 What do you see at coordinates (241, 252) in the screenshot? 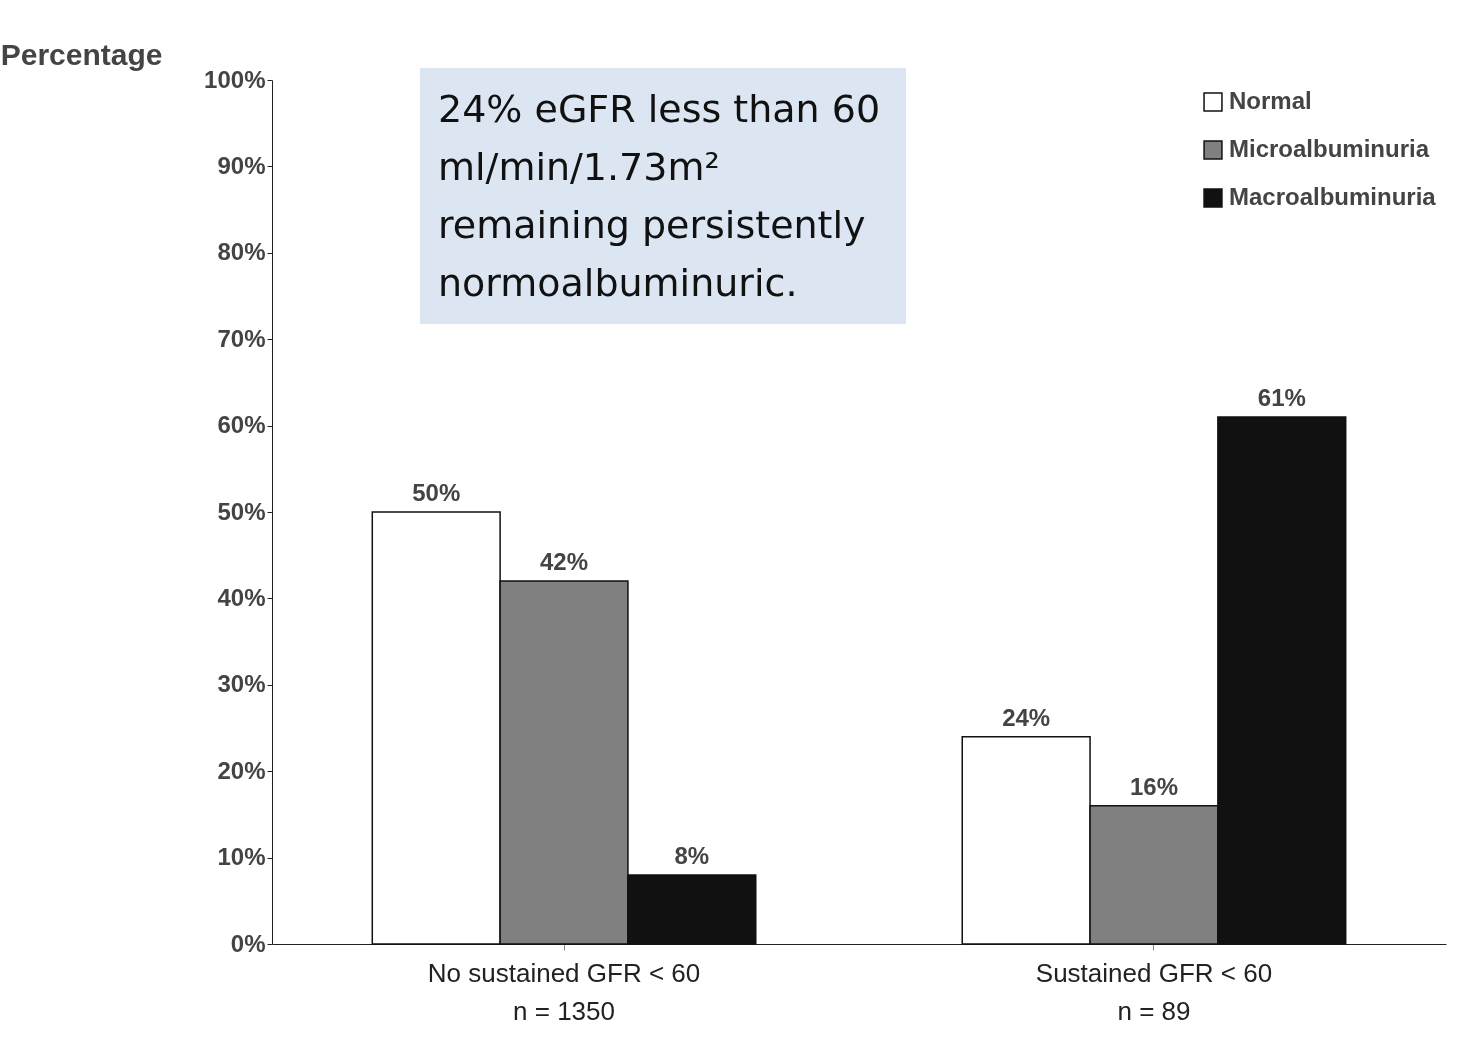
I see `y-tick-label: 80%` at bounding box center [241, 252].